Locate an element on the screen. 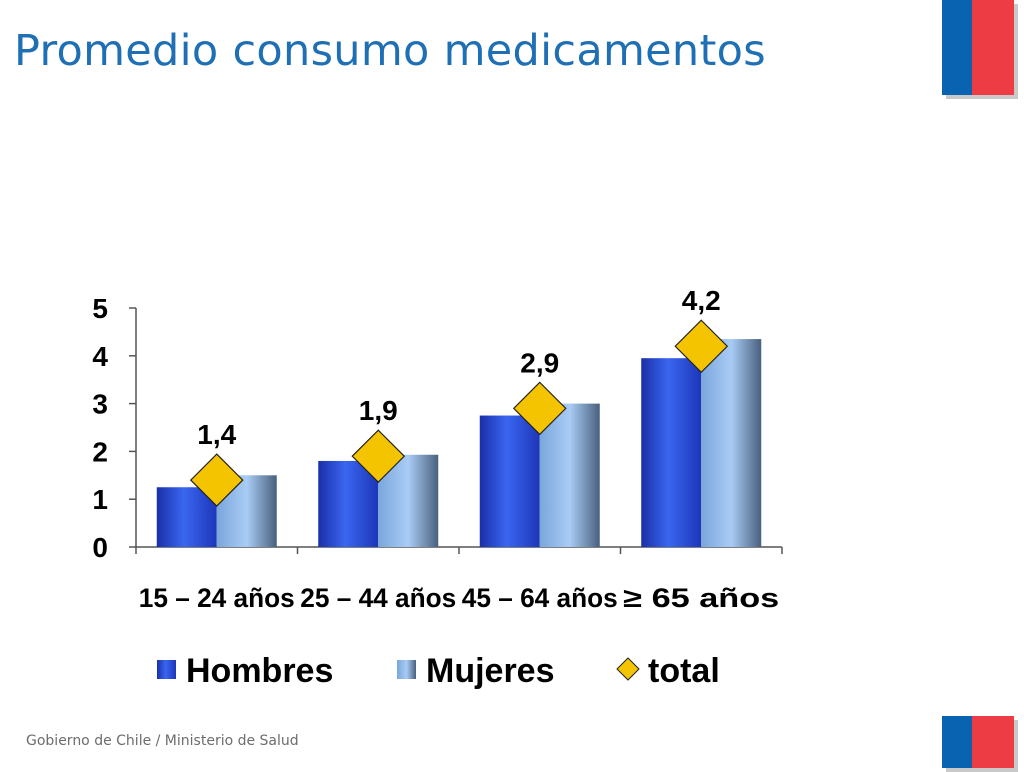  y-tick-label: 4 is located at coordinates (100, 356).